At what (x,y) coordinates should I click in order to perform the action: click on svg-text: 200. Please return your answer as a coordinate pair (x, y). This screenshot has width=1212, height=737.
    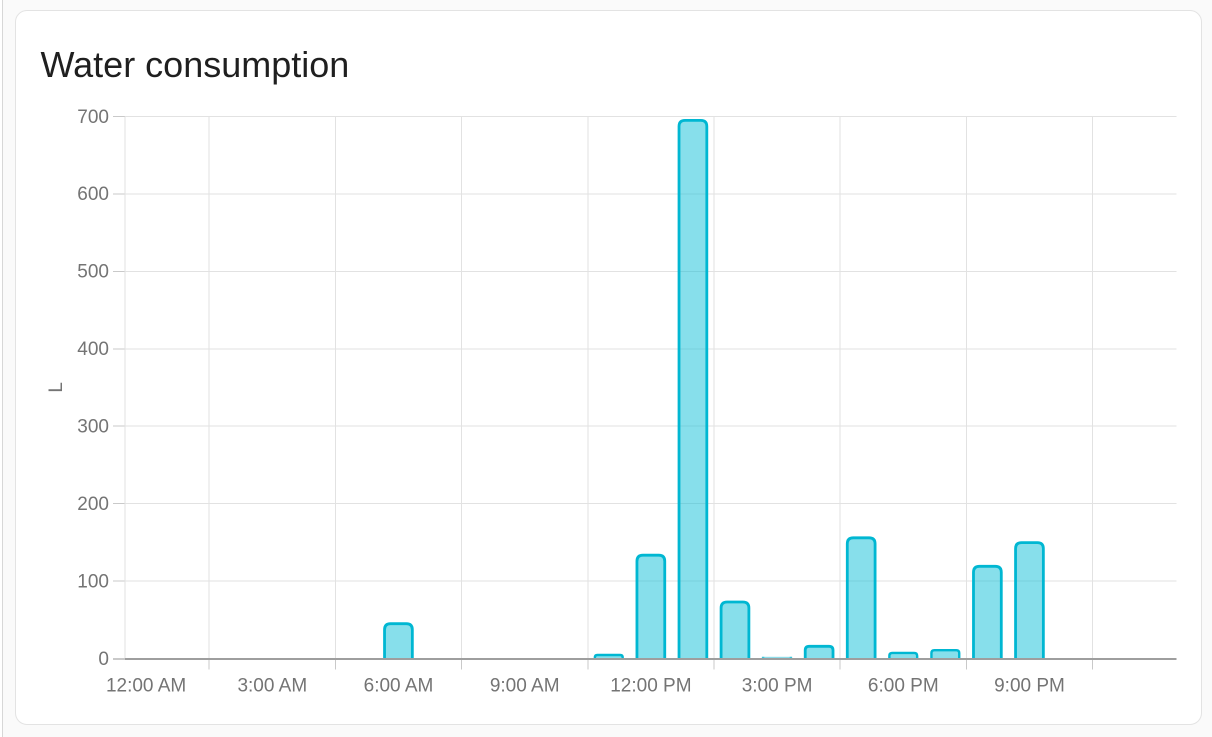
    Looking at the image, I should click on (93, 504).